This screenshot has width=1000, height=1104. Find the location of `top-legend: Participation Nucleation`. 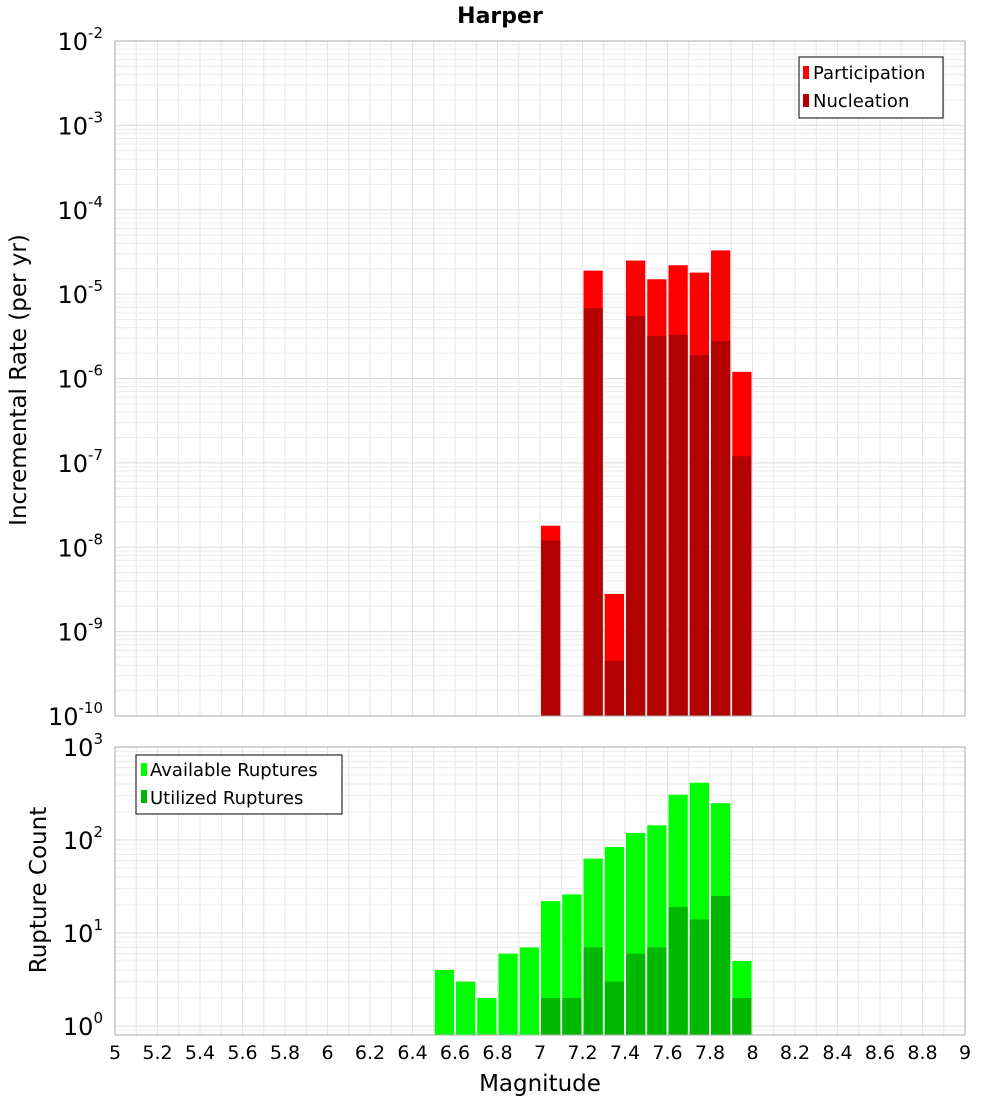

top-legend: Participation Nucleation is located at coordinates (871, 87).